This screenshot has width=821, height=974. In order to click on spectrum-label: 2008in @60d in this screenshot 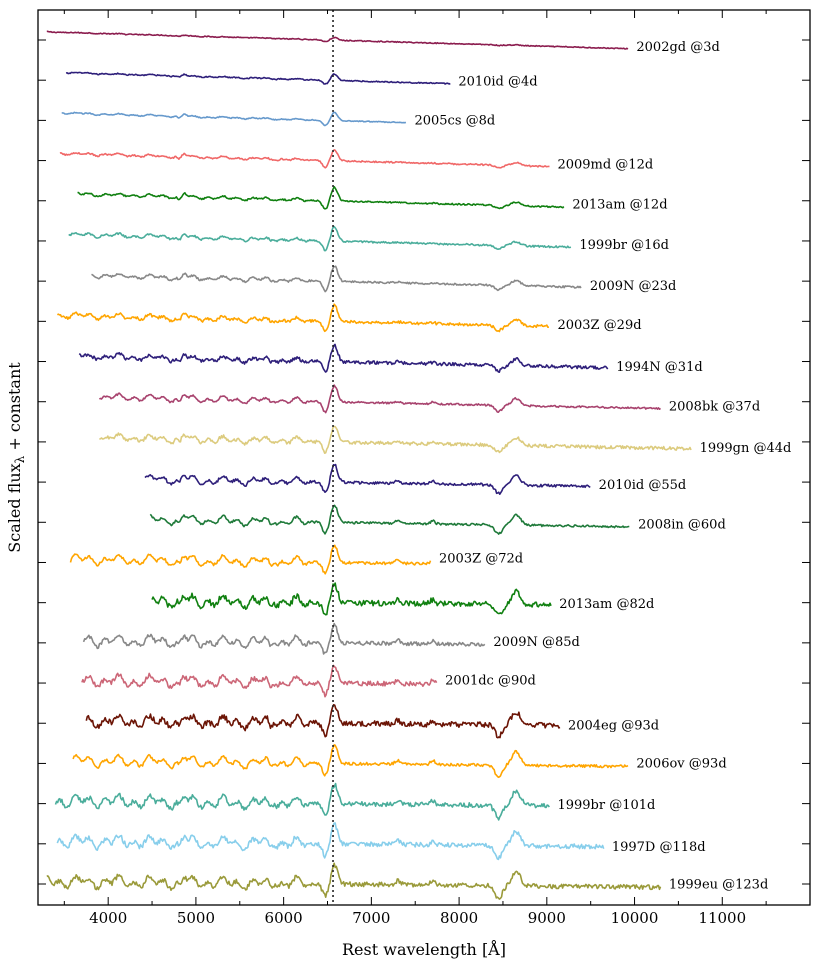, I will do `click(682, 525)`.